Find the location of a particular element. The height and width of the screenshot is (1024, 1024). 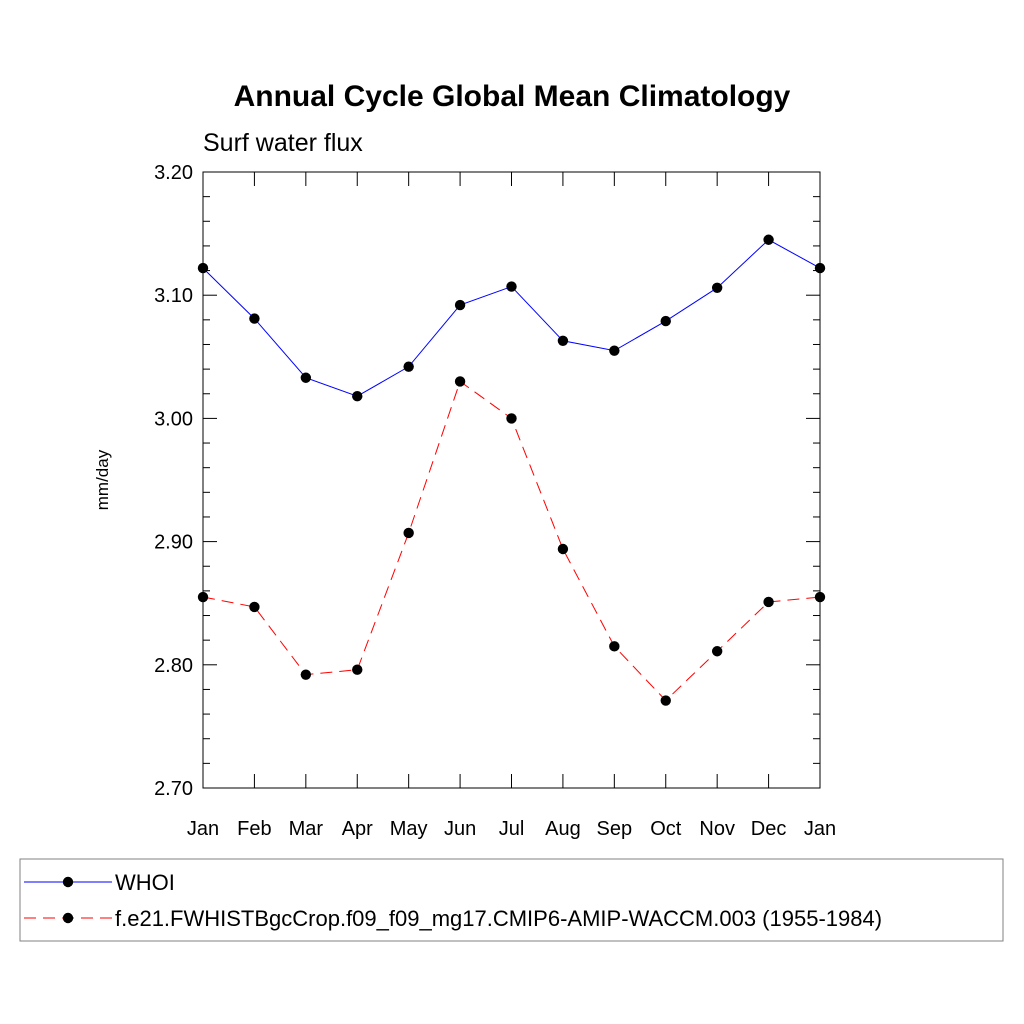

x-tick-label: Mar is located at coordinates (306, 829).